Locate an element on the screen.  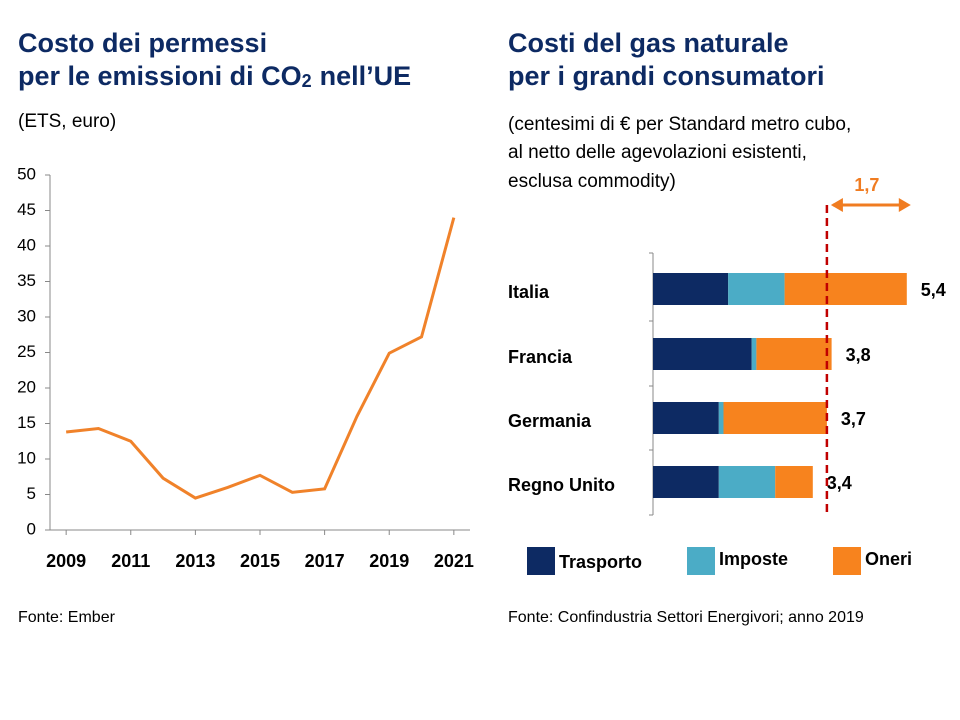
legend-label: Imposte is located at coordinates (753, 559).